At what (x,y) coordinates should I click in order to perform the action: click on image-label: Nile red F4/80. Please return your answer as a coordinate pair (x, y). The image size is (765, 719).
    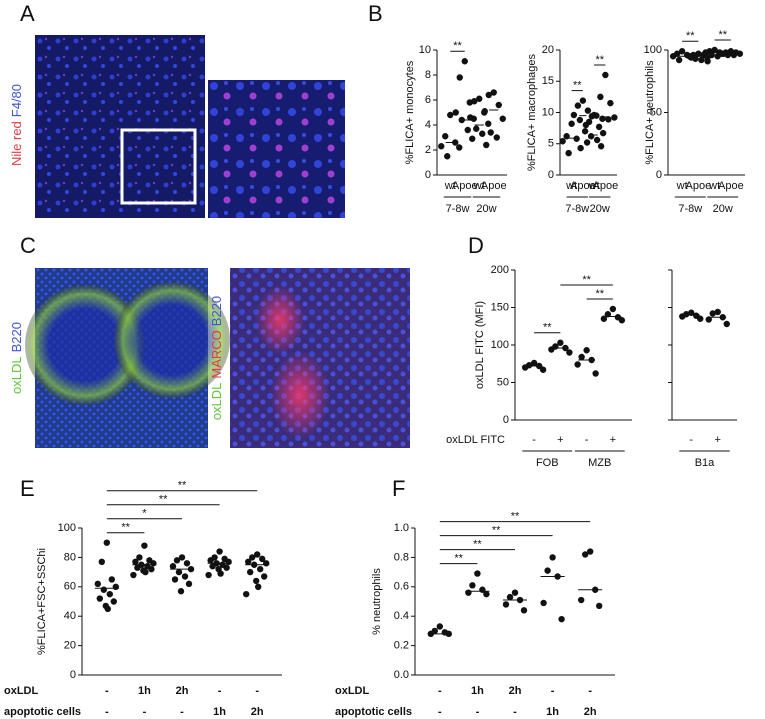
    Looking at the image, I should click on (16, 125).